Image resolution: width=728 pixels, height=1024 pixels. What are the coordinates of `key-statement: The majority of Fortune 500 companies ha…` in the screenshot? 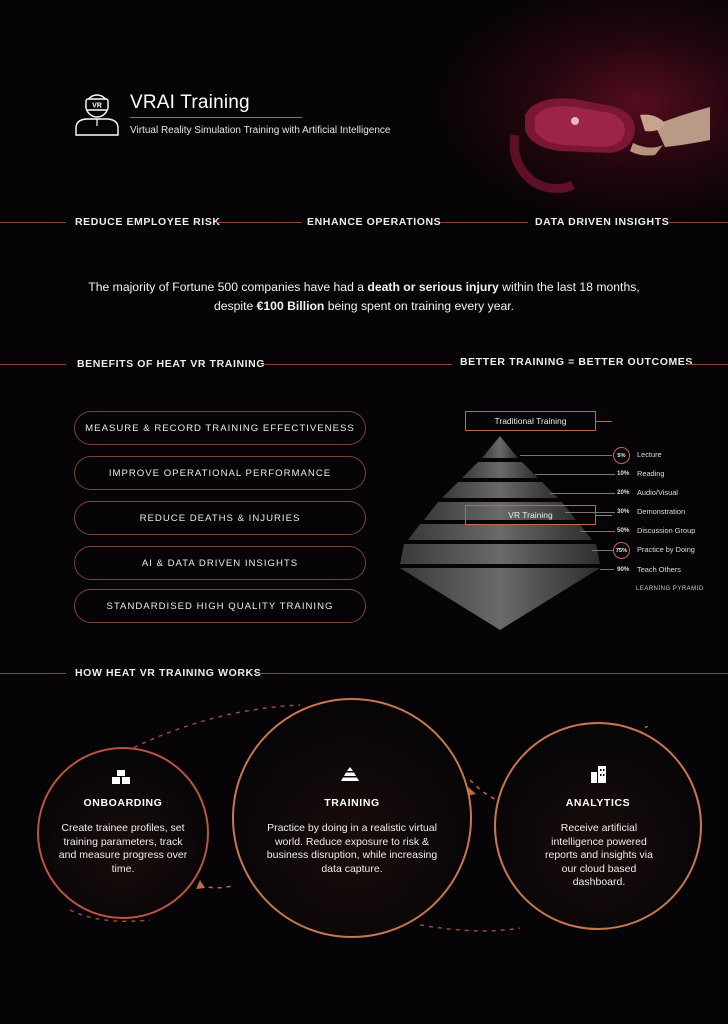 It's located at (364, 296).